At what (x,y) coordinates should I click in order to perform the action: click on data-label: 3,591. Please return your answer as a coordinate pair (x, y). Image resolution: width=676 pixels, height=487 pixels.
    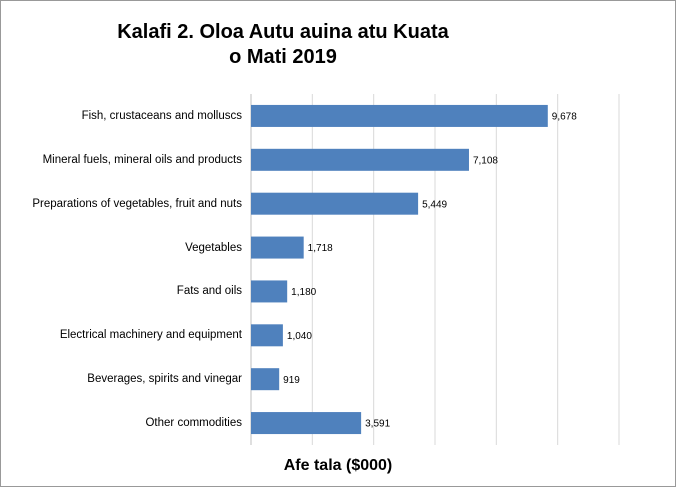
    Looking at the image, I should click on (377, 424).